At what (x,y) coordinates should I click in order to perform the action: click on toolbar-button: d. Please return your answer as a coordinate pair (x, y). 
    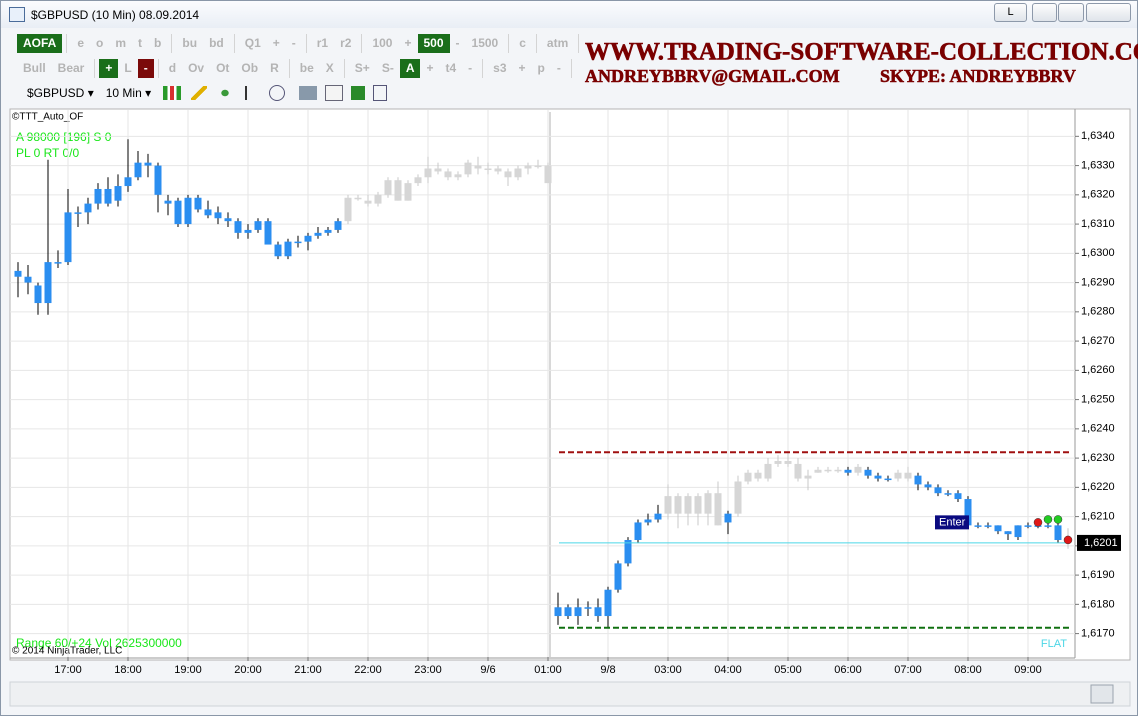
    Looking at the image, I should click on (172, 68).